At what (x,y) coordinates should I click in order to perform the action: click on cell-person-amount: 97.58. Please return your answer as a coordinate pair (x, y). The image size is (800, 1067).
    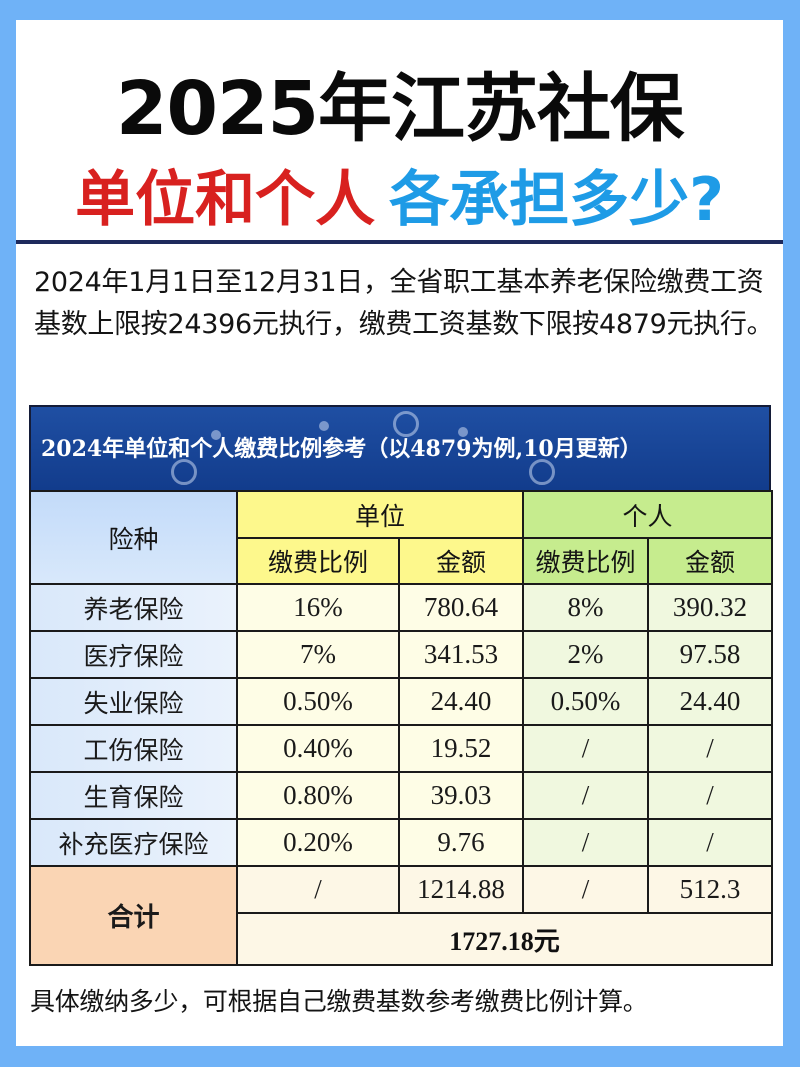
    Looking at the image, I should click on (710, 654).